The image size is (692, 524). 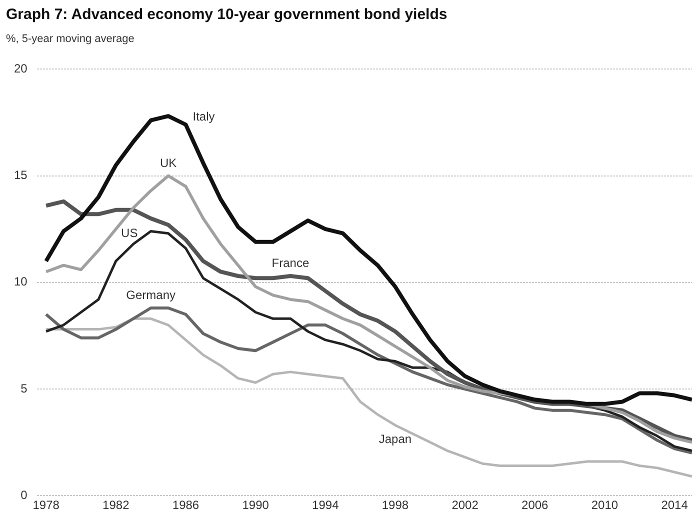 I want to click on y-tick-label: 10, so click(x=21, y=281).